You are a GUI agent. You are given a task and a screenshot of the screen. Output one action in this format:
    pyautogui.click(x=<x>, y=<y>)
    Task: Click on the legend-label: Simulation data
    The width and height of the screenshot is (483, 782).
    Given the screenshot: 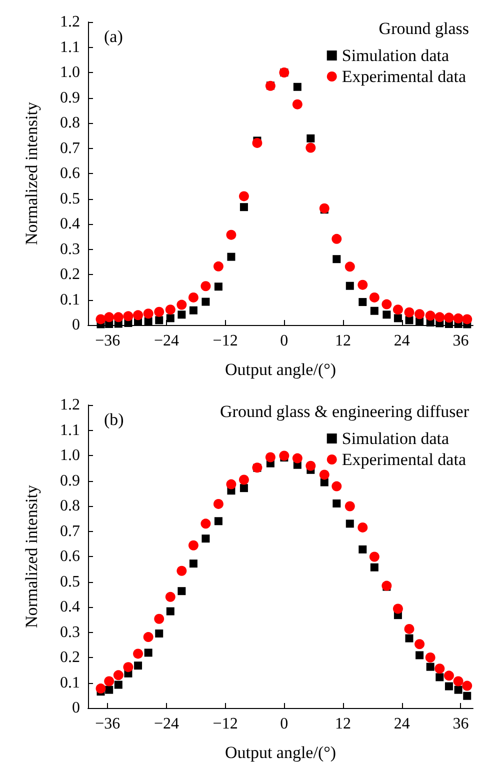 What is the action you would take?
    pyautogui.click(x=396, y=438)
    